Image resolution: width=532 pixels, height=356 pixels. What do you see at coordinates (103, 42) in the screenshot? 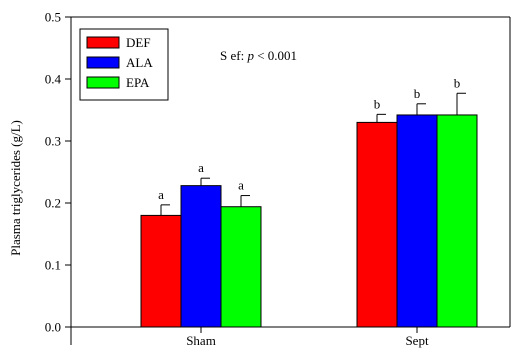
I see `legend-swatch-def` at bounding box center [103, 42].